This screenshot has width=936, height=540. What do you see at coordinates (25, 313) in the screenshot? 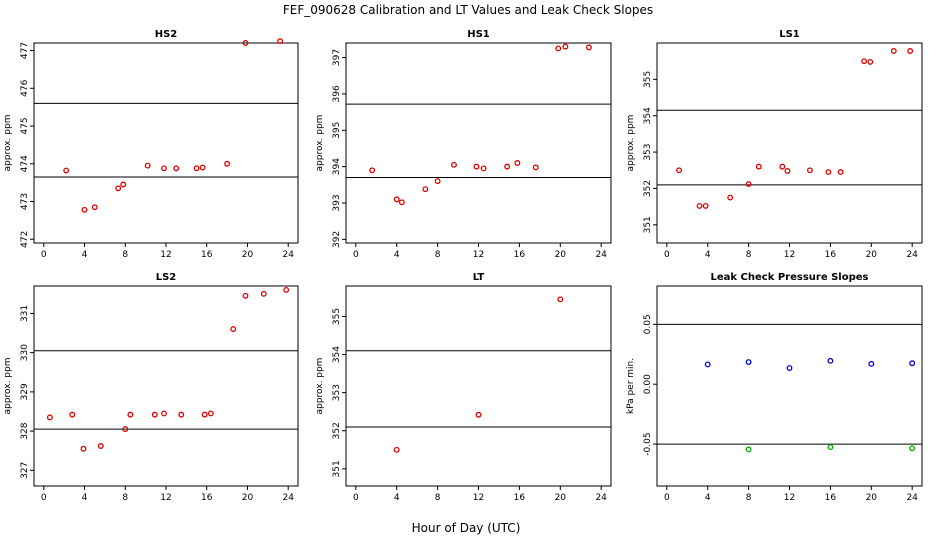
I see `y-tick-label: 331` at bounding box center [25, 313].